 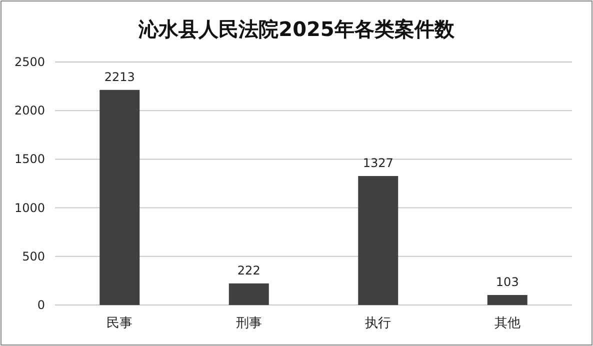 I want to click on y-tick-label: 500, so click(x=33, y=256).